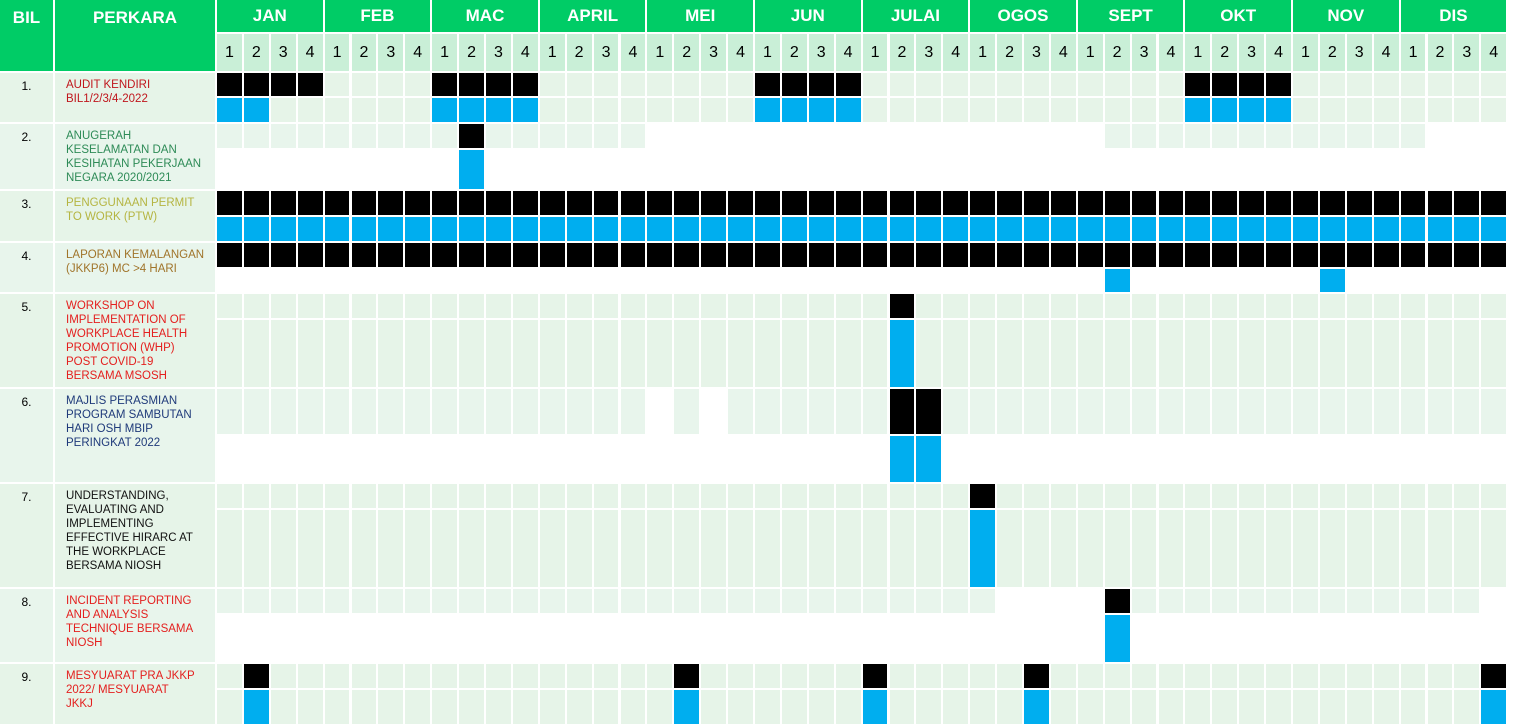 Image resolution: width=1534 pixels, height=726 pixels. I want to click on row-number: 5., so click(27, 341).